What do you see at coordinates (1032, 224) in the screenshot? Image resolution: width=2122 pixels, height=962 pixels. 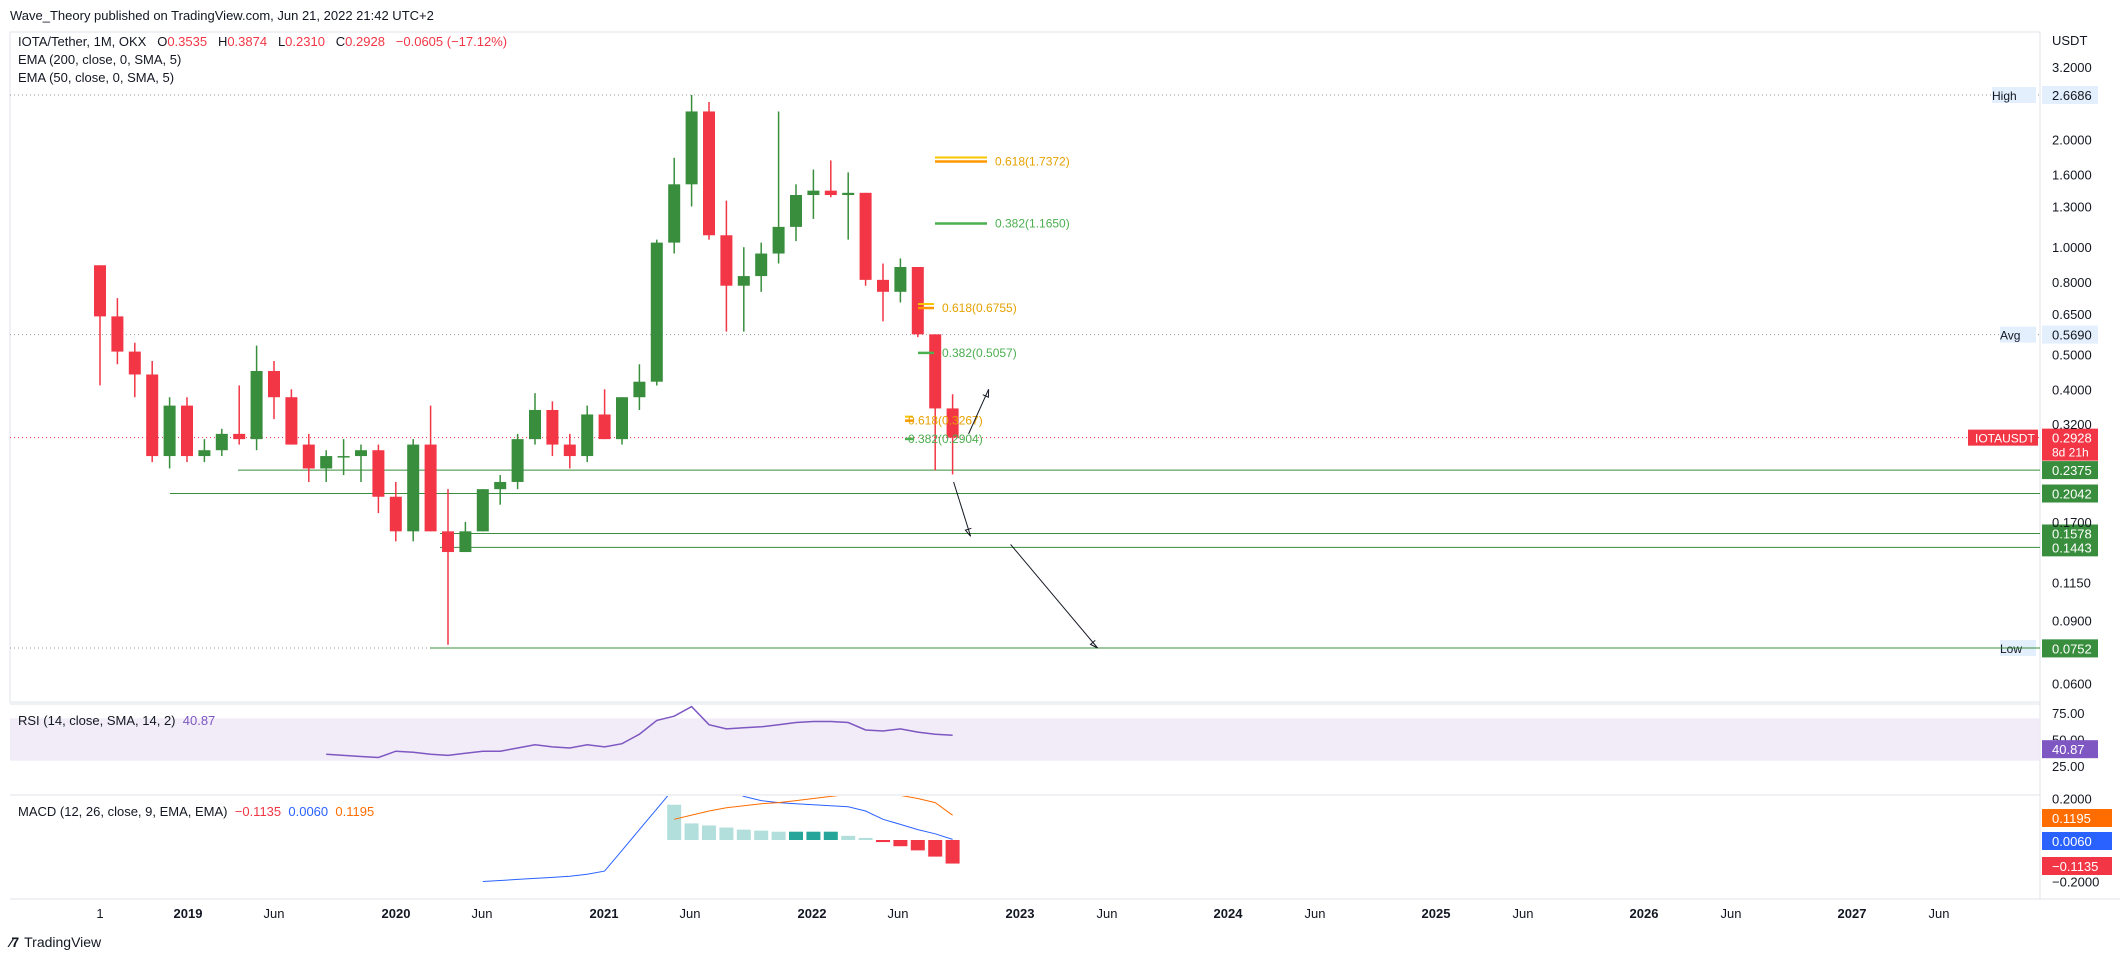 I see `fib-label: 0.382(1.1650)` at bounding box center [1032, 224].